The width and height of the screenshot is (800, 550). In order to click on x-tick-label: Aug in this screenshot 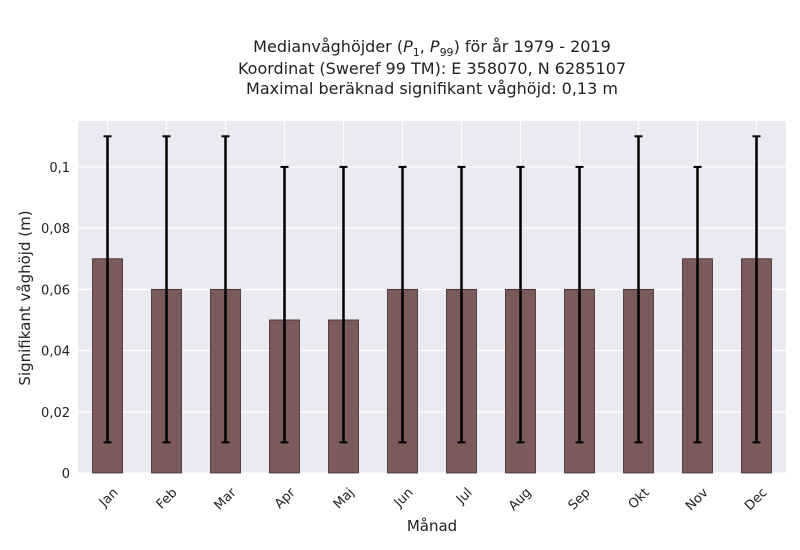, I will do `click(520, 499)`.